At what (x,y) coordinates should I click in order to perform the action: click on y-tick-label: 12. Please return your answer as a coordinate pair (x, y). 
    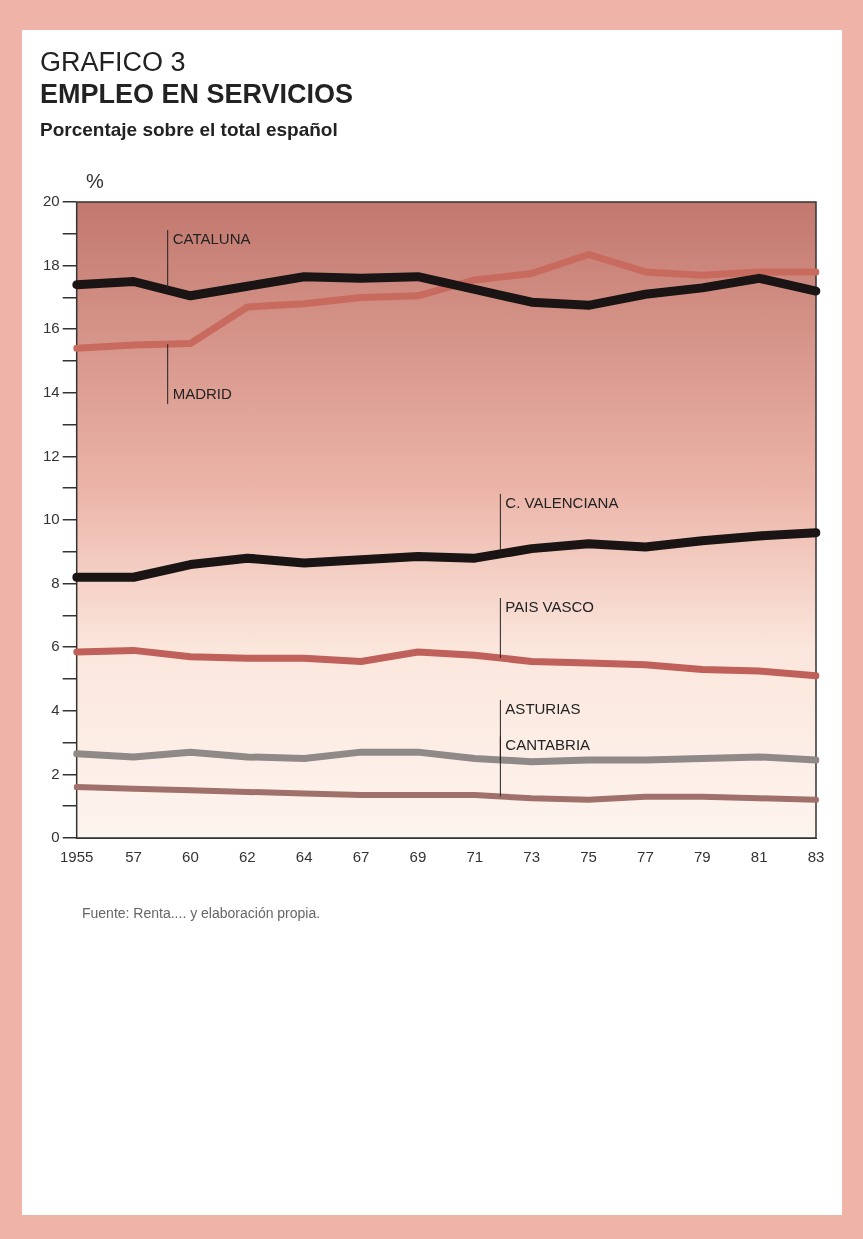
    Looking at the image, I should click on (51, 455).